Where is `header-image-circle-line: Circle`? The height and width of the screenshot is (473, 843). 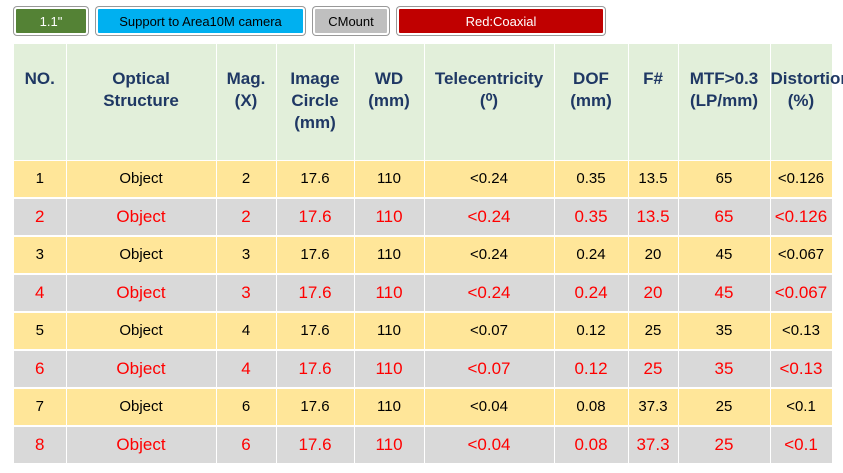
header-image-circle-line: Circle is located at coordinates (315, 100).